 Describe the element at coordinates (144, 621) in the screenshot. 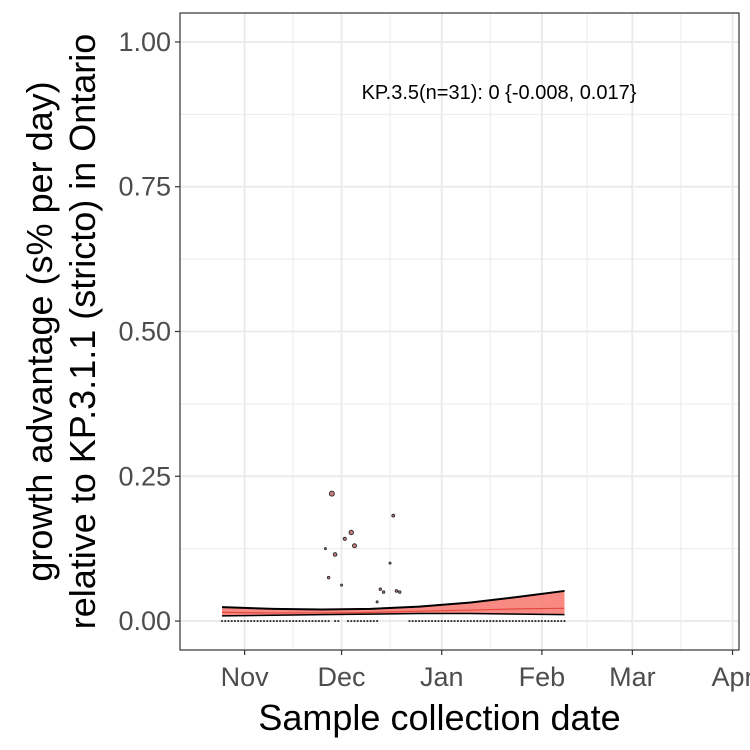

I see `y-tick-label: 0.00` at that location.